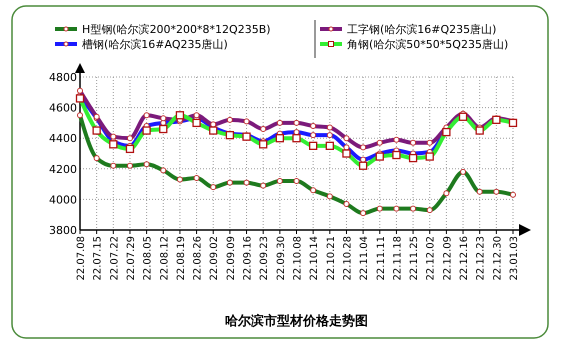  I want to click on x-tick-label: 22.07.22, so click(114, 258).